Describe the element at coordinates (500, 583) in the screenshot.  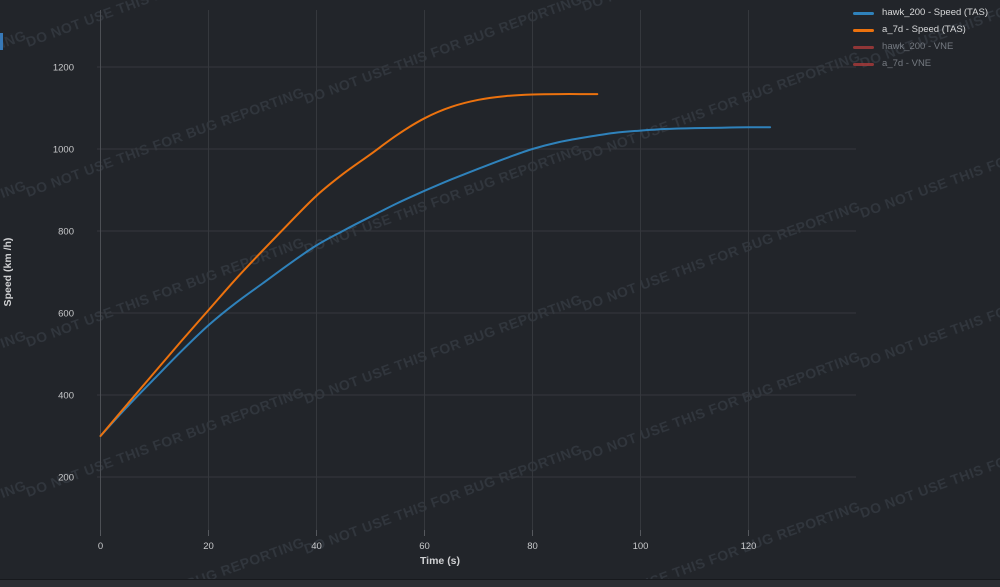
I see `bottom-bar` at that location.